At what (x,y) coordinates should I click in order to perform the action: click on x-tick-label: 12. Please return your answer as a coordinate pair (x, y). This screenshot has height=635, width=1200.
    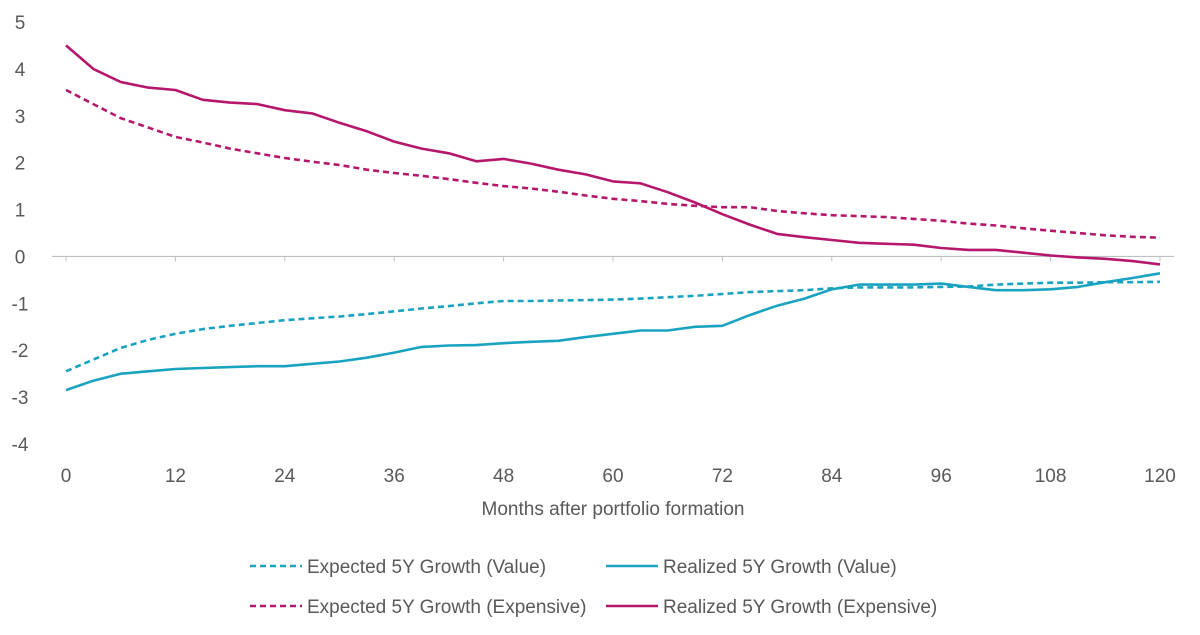
    Looking at the image, I should click on (175, 476).